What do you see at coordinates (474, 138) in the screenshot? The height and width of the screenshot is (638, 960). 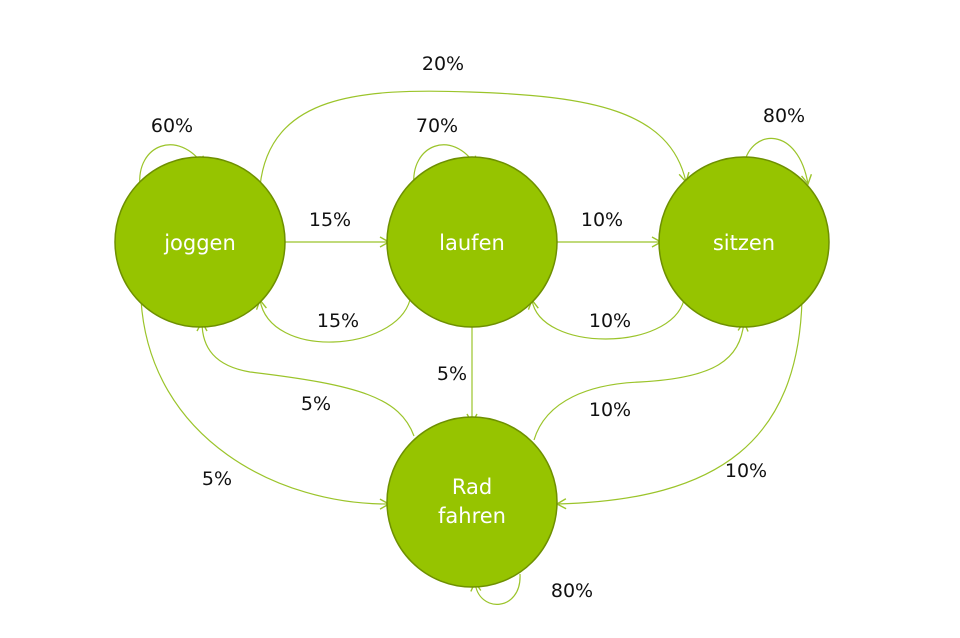 I see `edge-joggen-sitzen` at bounding box center [474, 138].